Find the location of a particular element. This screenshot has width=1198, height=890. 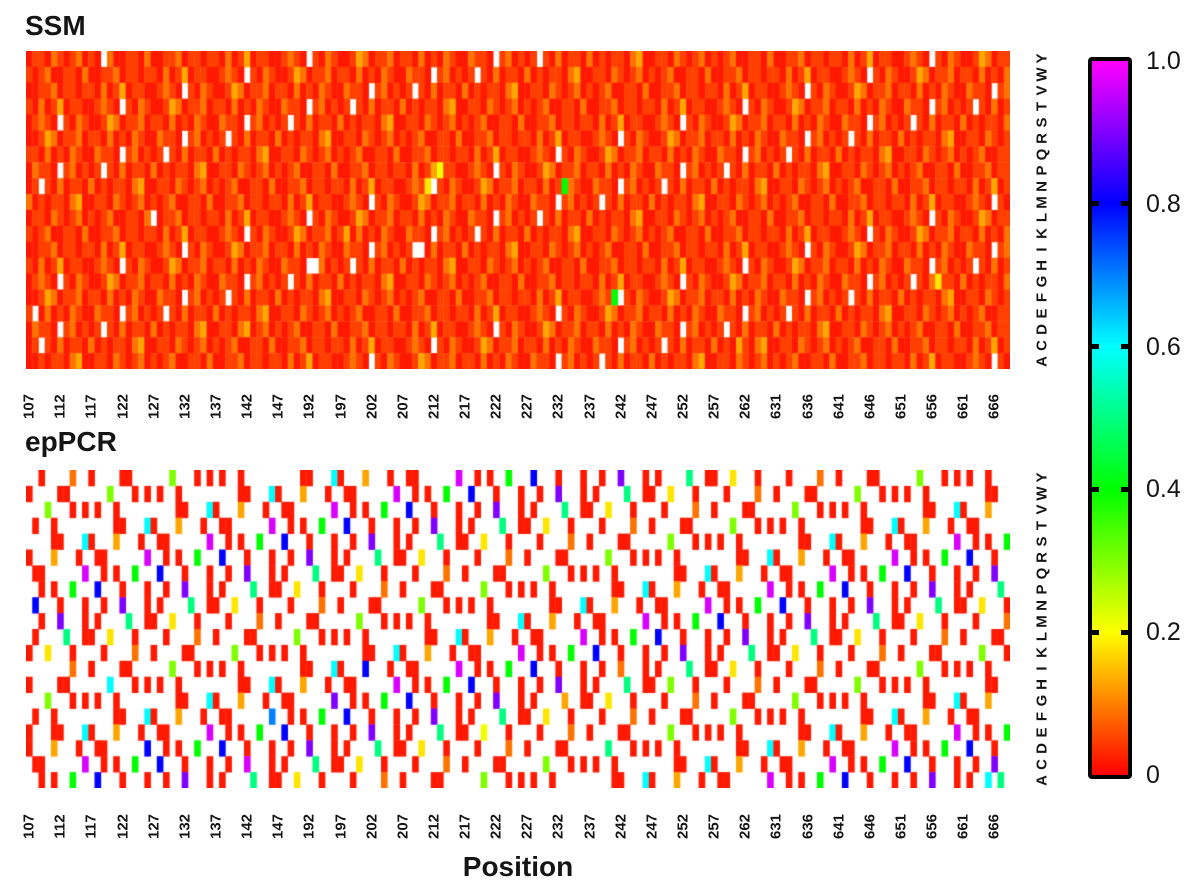

colorbar-tick-label: 0.2 is located at coordinates (1163, 632).